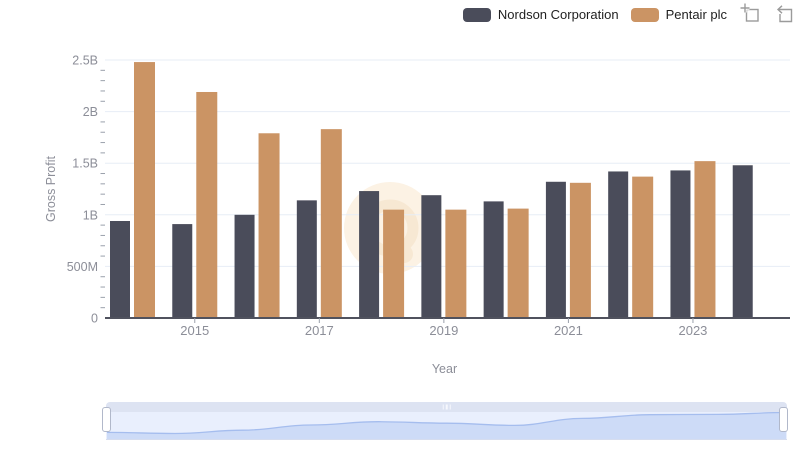 The width and height of the screenshot is (800, 461). I want to click on bar-nordson-2015, so click(182, 271).